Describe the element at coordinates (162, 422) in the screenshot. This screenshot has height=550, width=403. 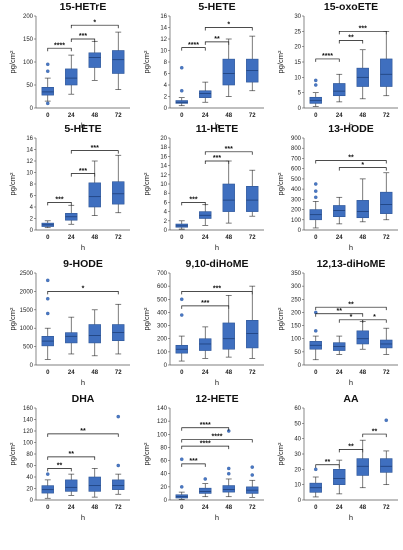
I see `y-tick-label: 120` at that location.